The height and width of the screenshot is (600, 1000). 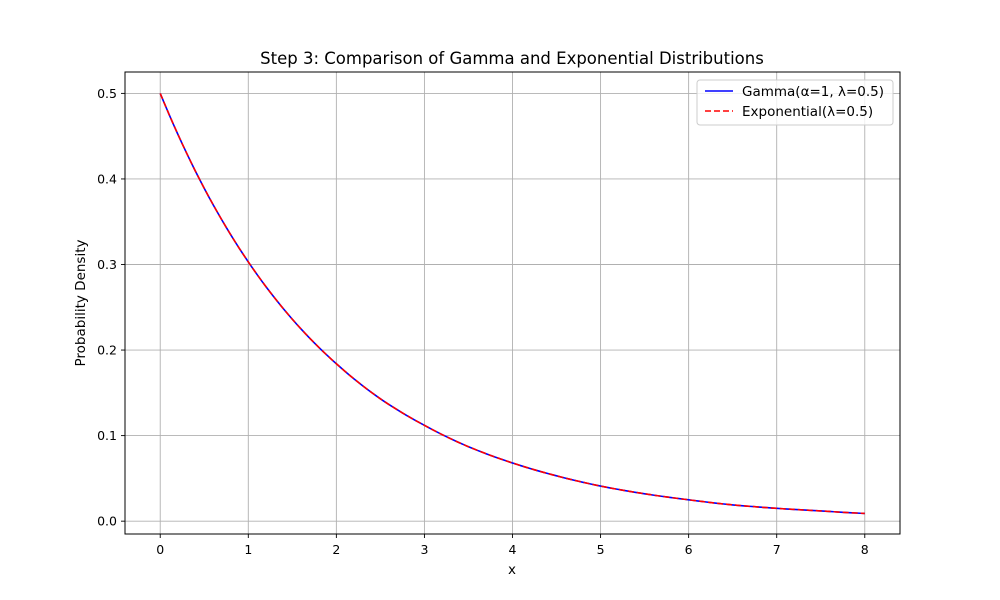 I want to click on legend: Gamma(α=1, λ=0.5) Exponential(λ=0.5), so click(x=795, y=102).